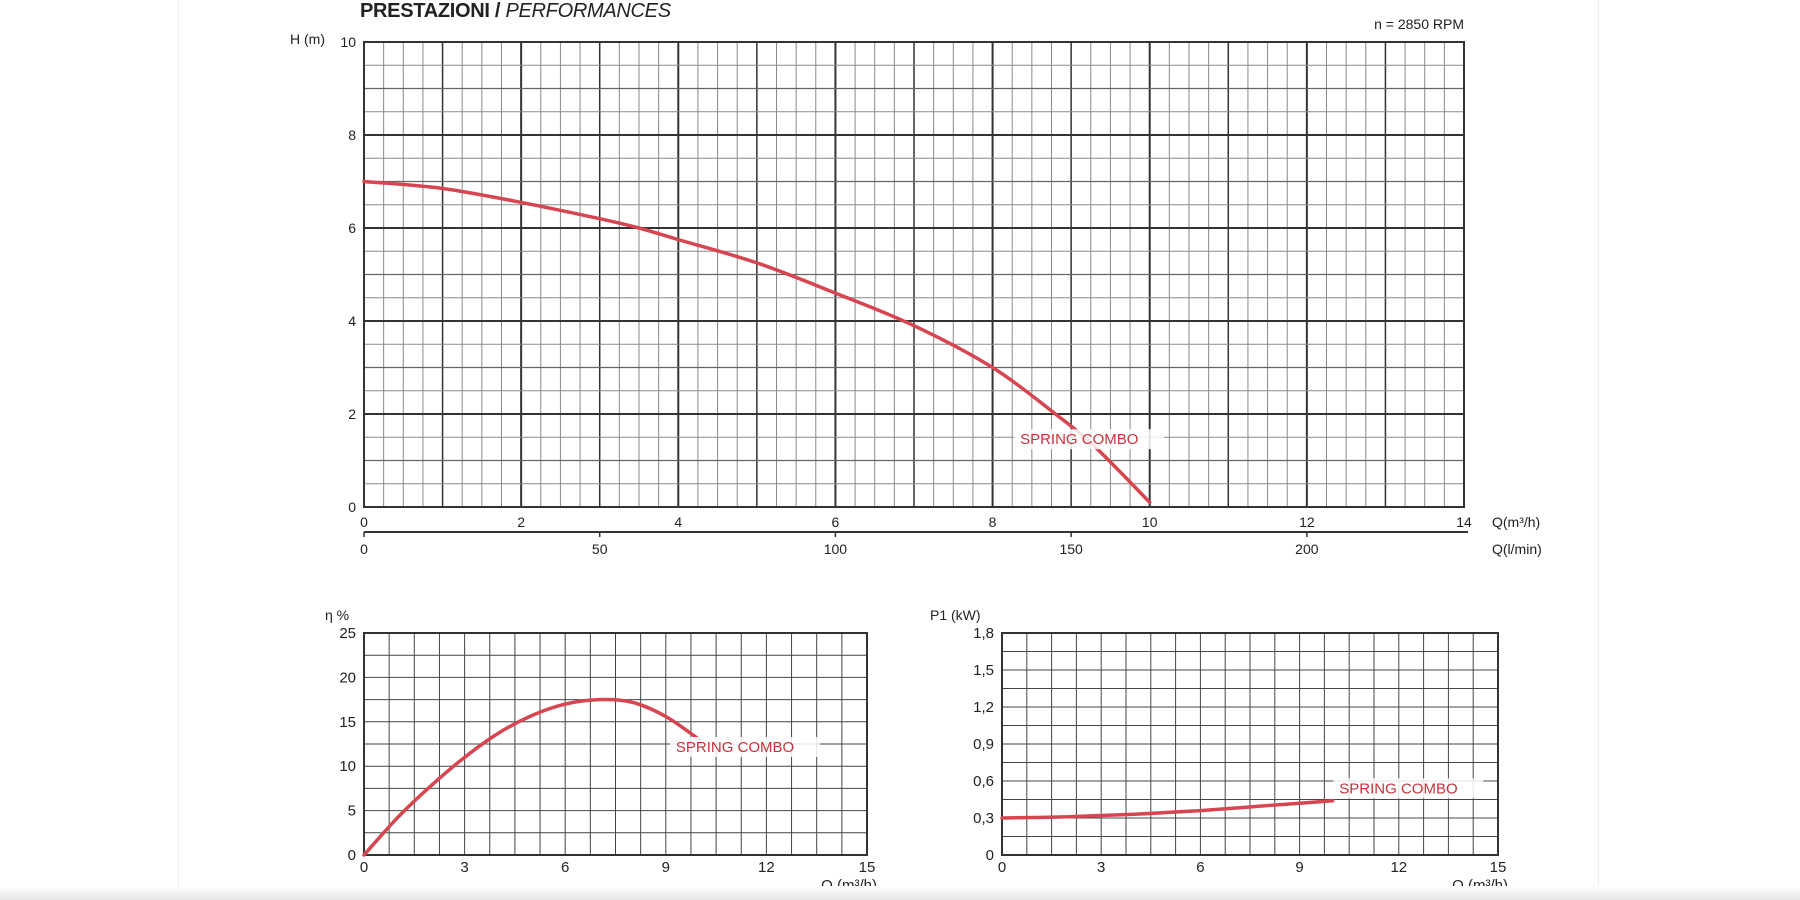  What do you see at coordinates (521, 522) in the screenshot?
I see `x-tick-label: 2` at bounding box center [521, 522].